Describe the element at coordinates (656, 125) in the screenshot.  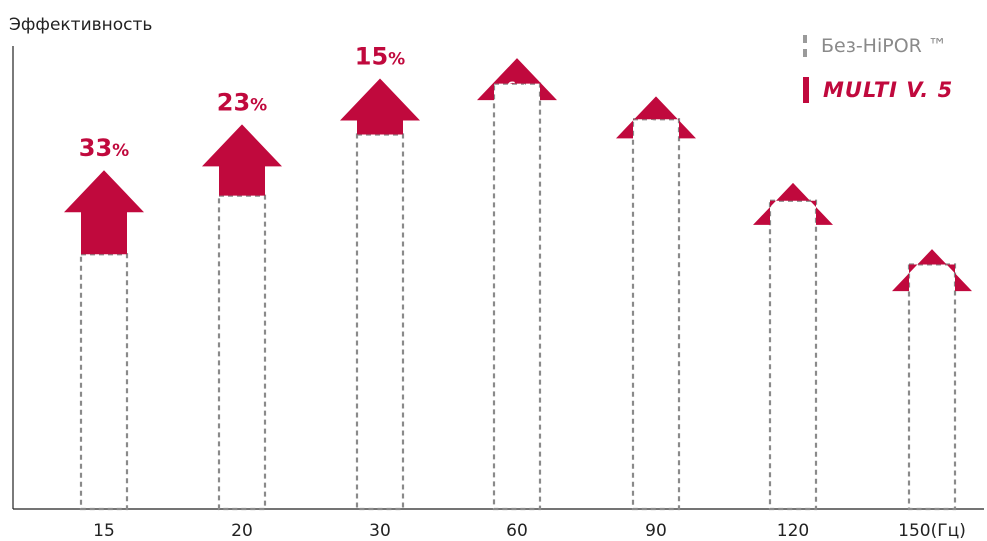
I see `percent-label-5: 6%` at that location.